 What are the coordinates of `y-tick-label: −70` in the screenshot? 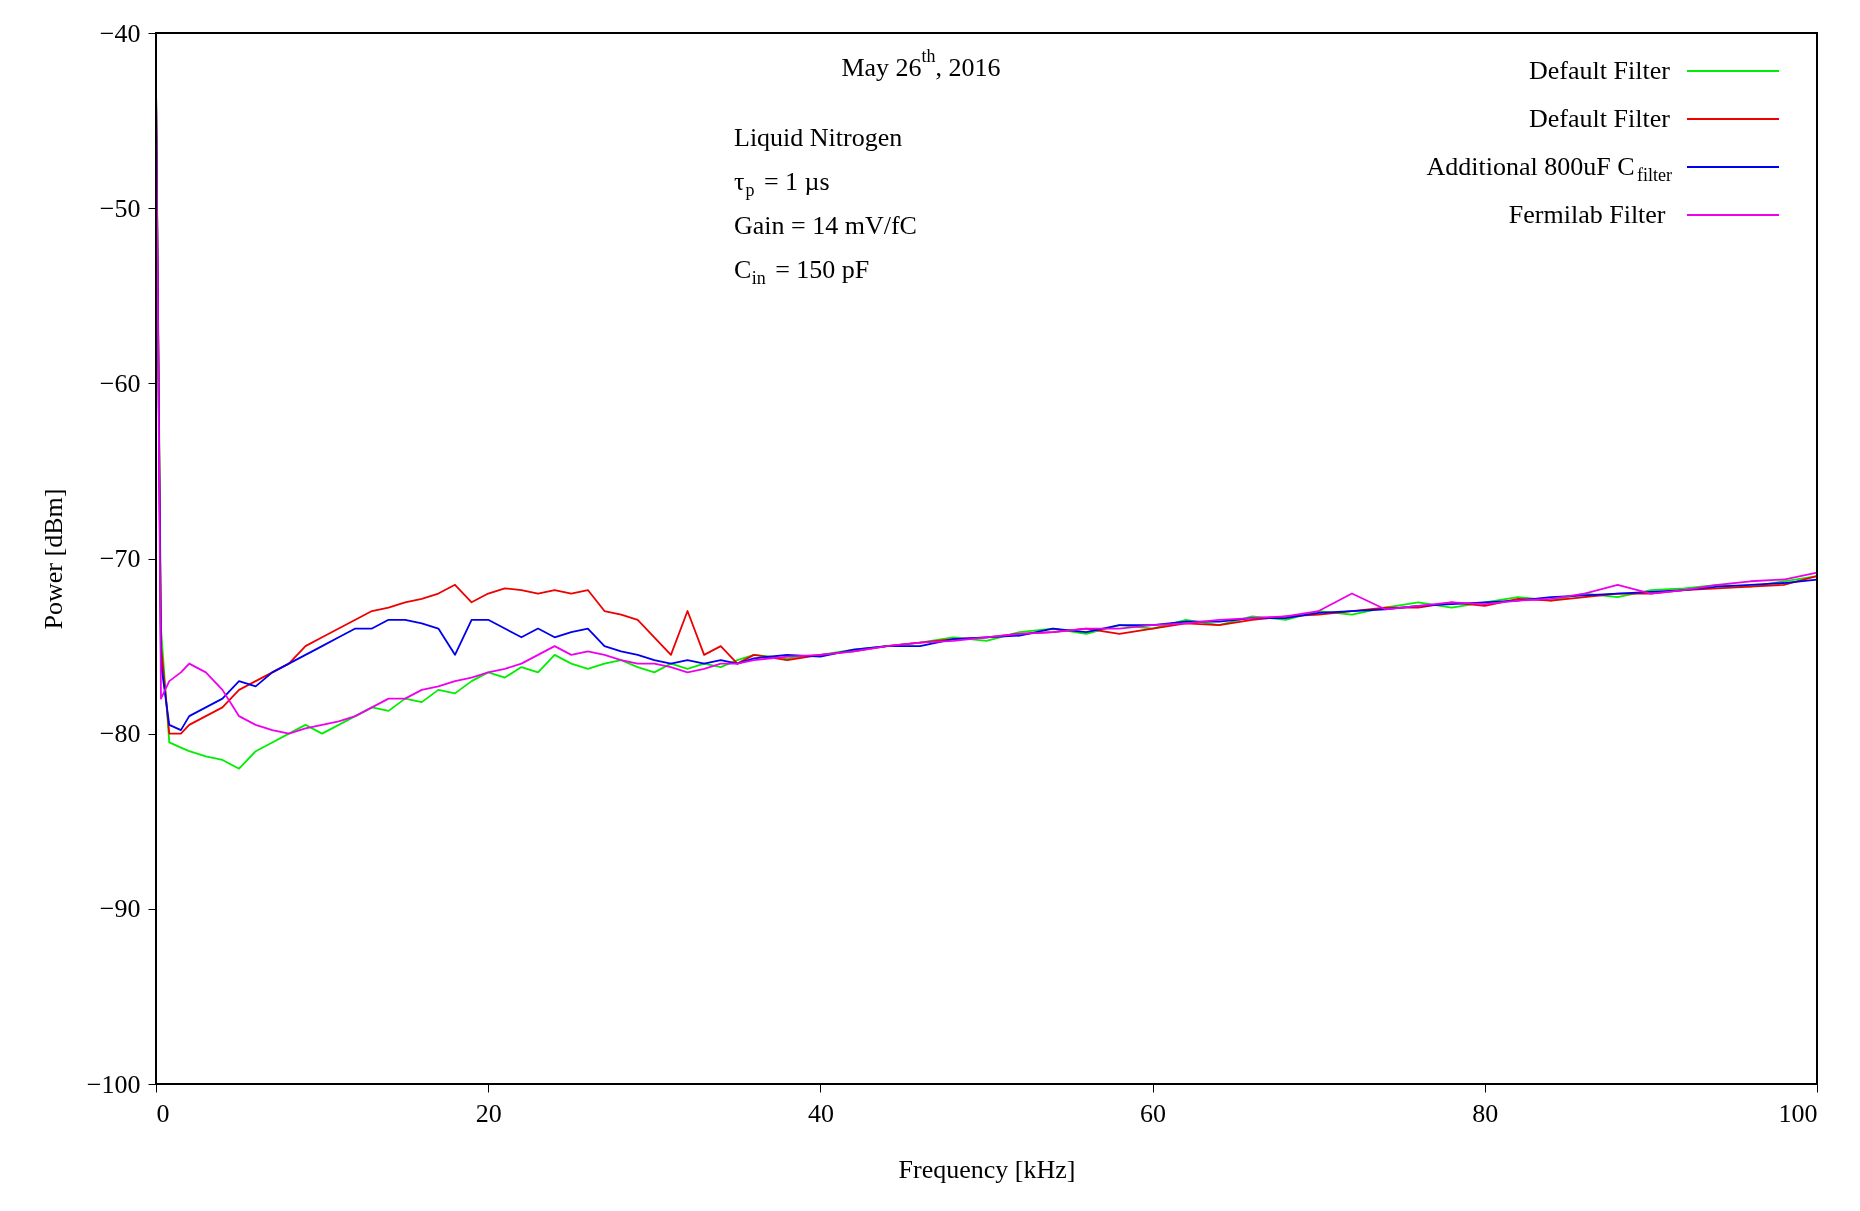 It's located at (120, 558).